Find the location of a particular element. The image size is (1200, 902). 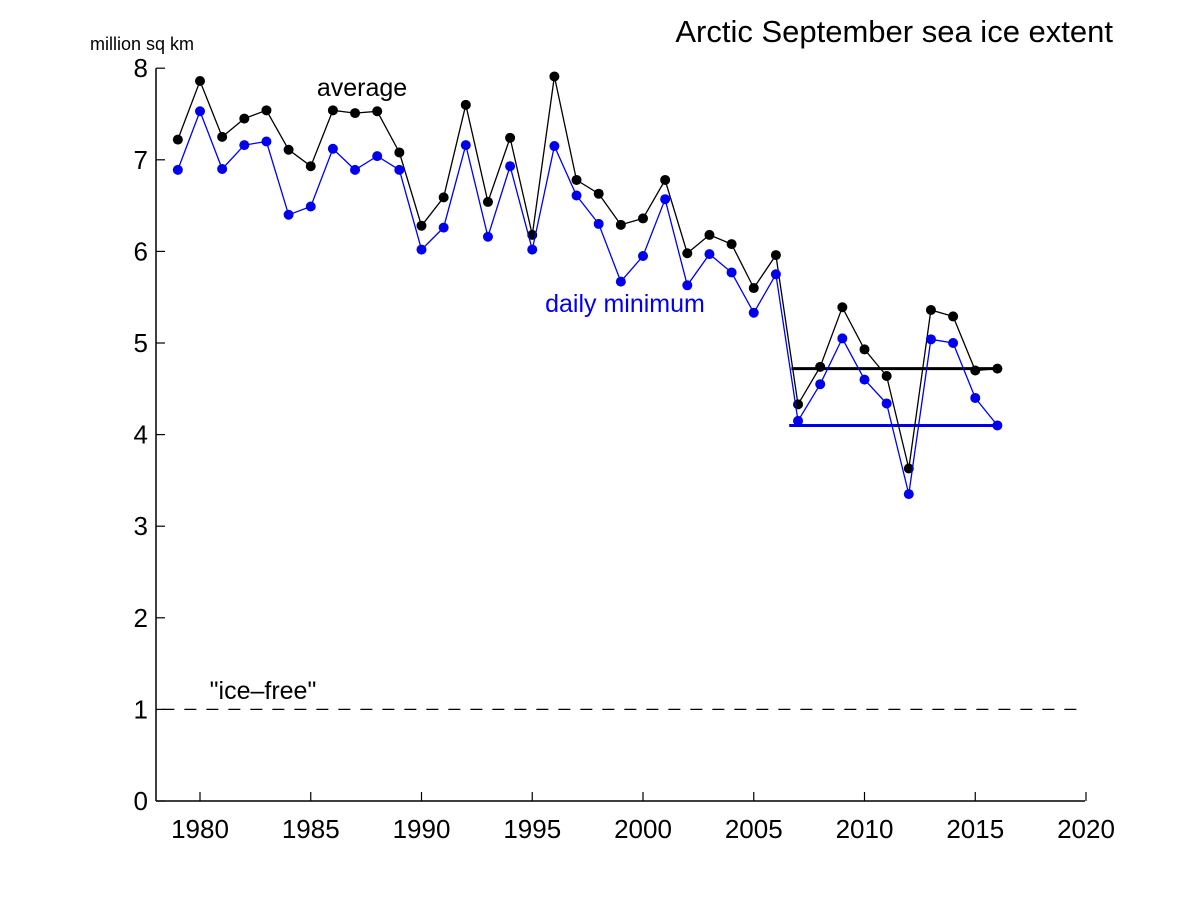

point-daily-minimum-1998 is located at coordinates (598, 223).